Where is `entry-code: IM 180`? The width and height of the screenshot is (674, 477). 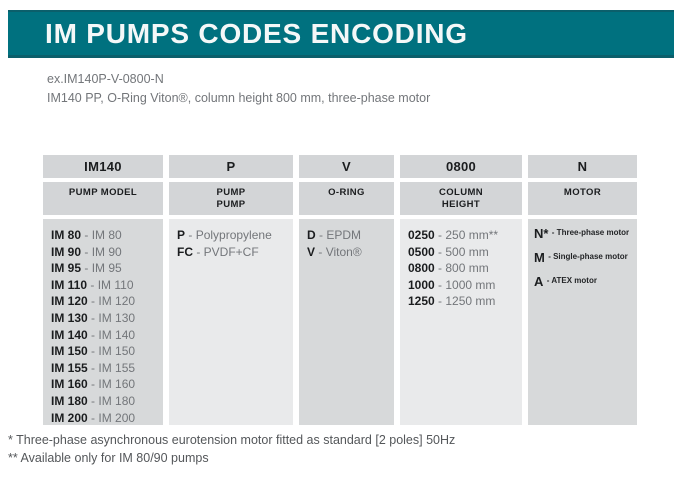
entry-code: IM 180 is located at coordinates (69, 400).